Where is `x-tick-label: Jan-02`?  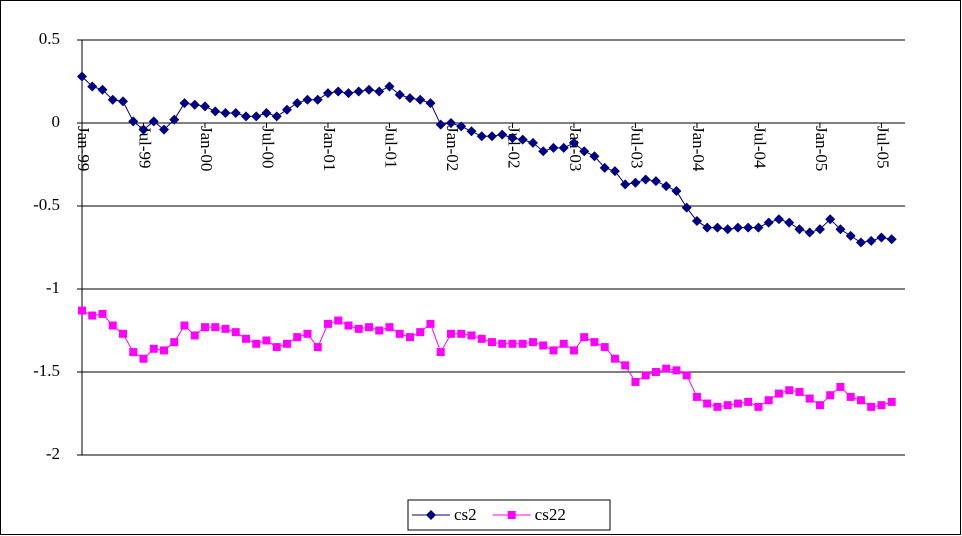
x-tick-label: Jan-02 is located at coordinates (452, 148).